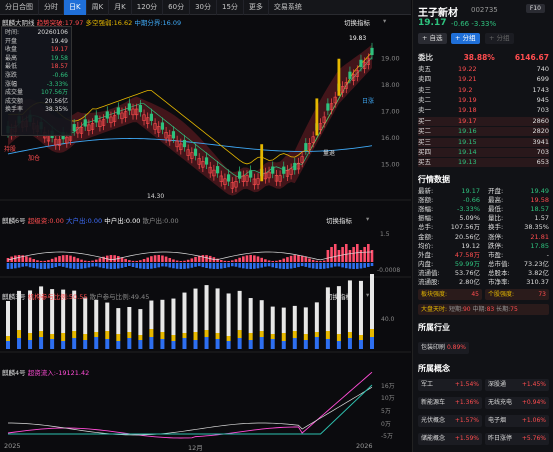 The width and height of the screenshot is (553, 452). Describe the element at coordinates (158, 23) in the screenshot. I see `mid-divider-value: 中期分界:16.09` at that location.